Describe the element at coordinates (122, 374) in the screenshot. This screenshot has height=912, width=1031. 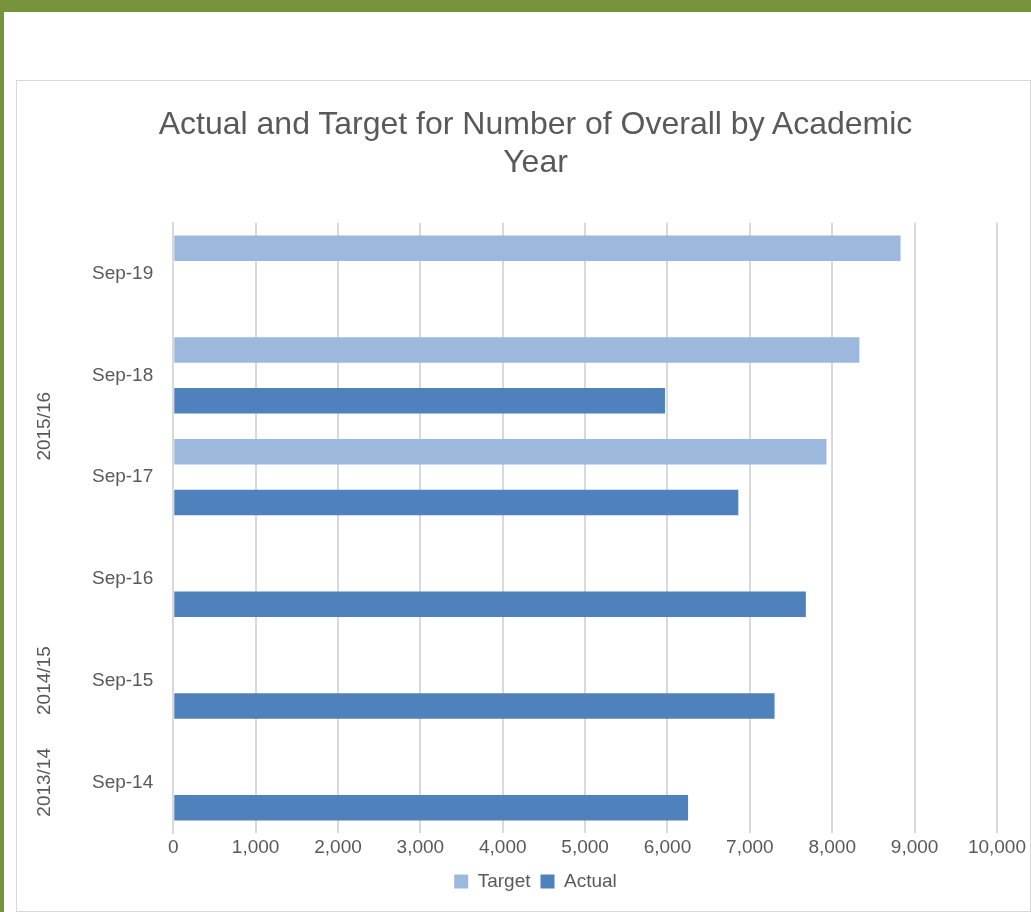
I see `y-tick-label: Sep-18` at that location.